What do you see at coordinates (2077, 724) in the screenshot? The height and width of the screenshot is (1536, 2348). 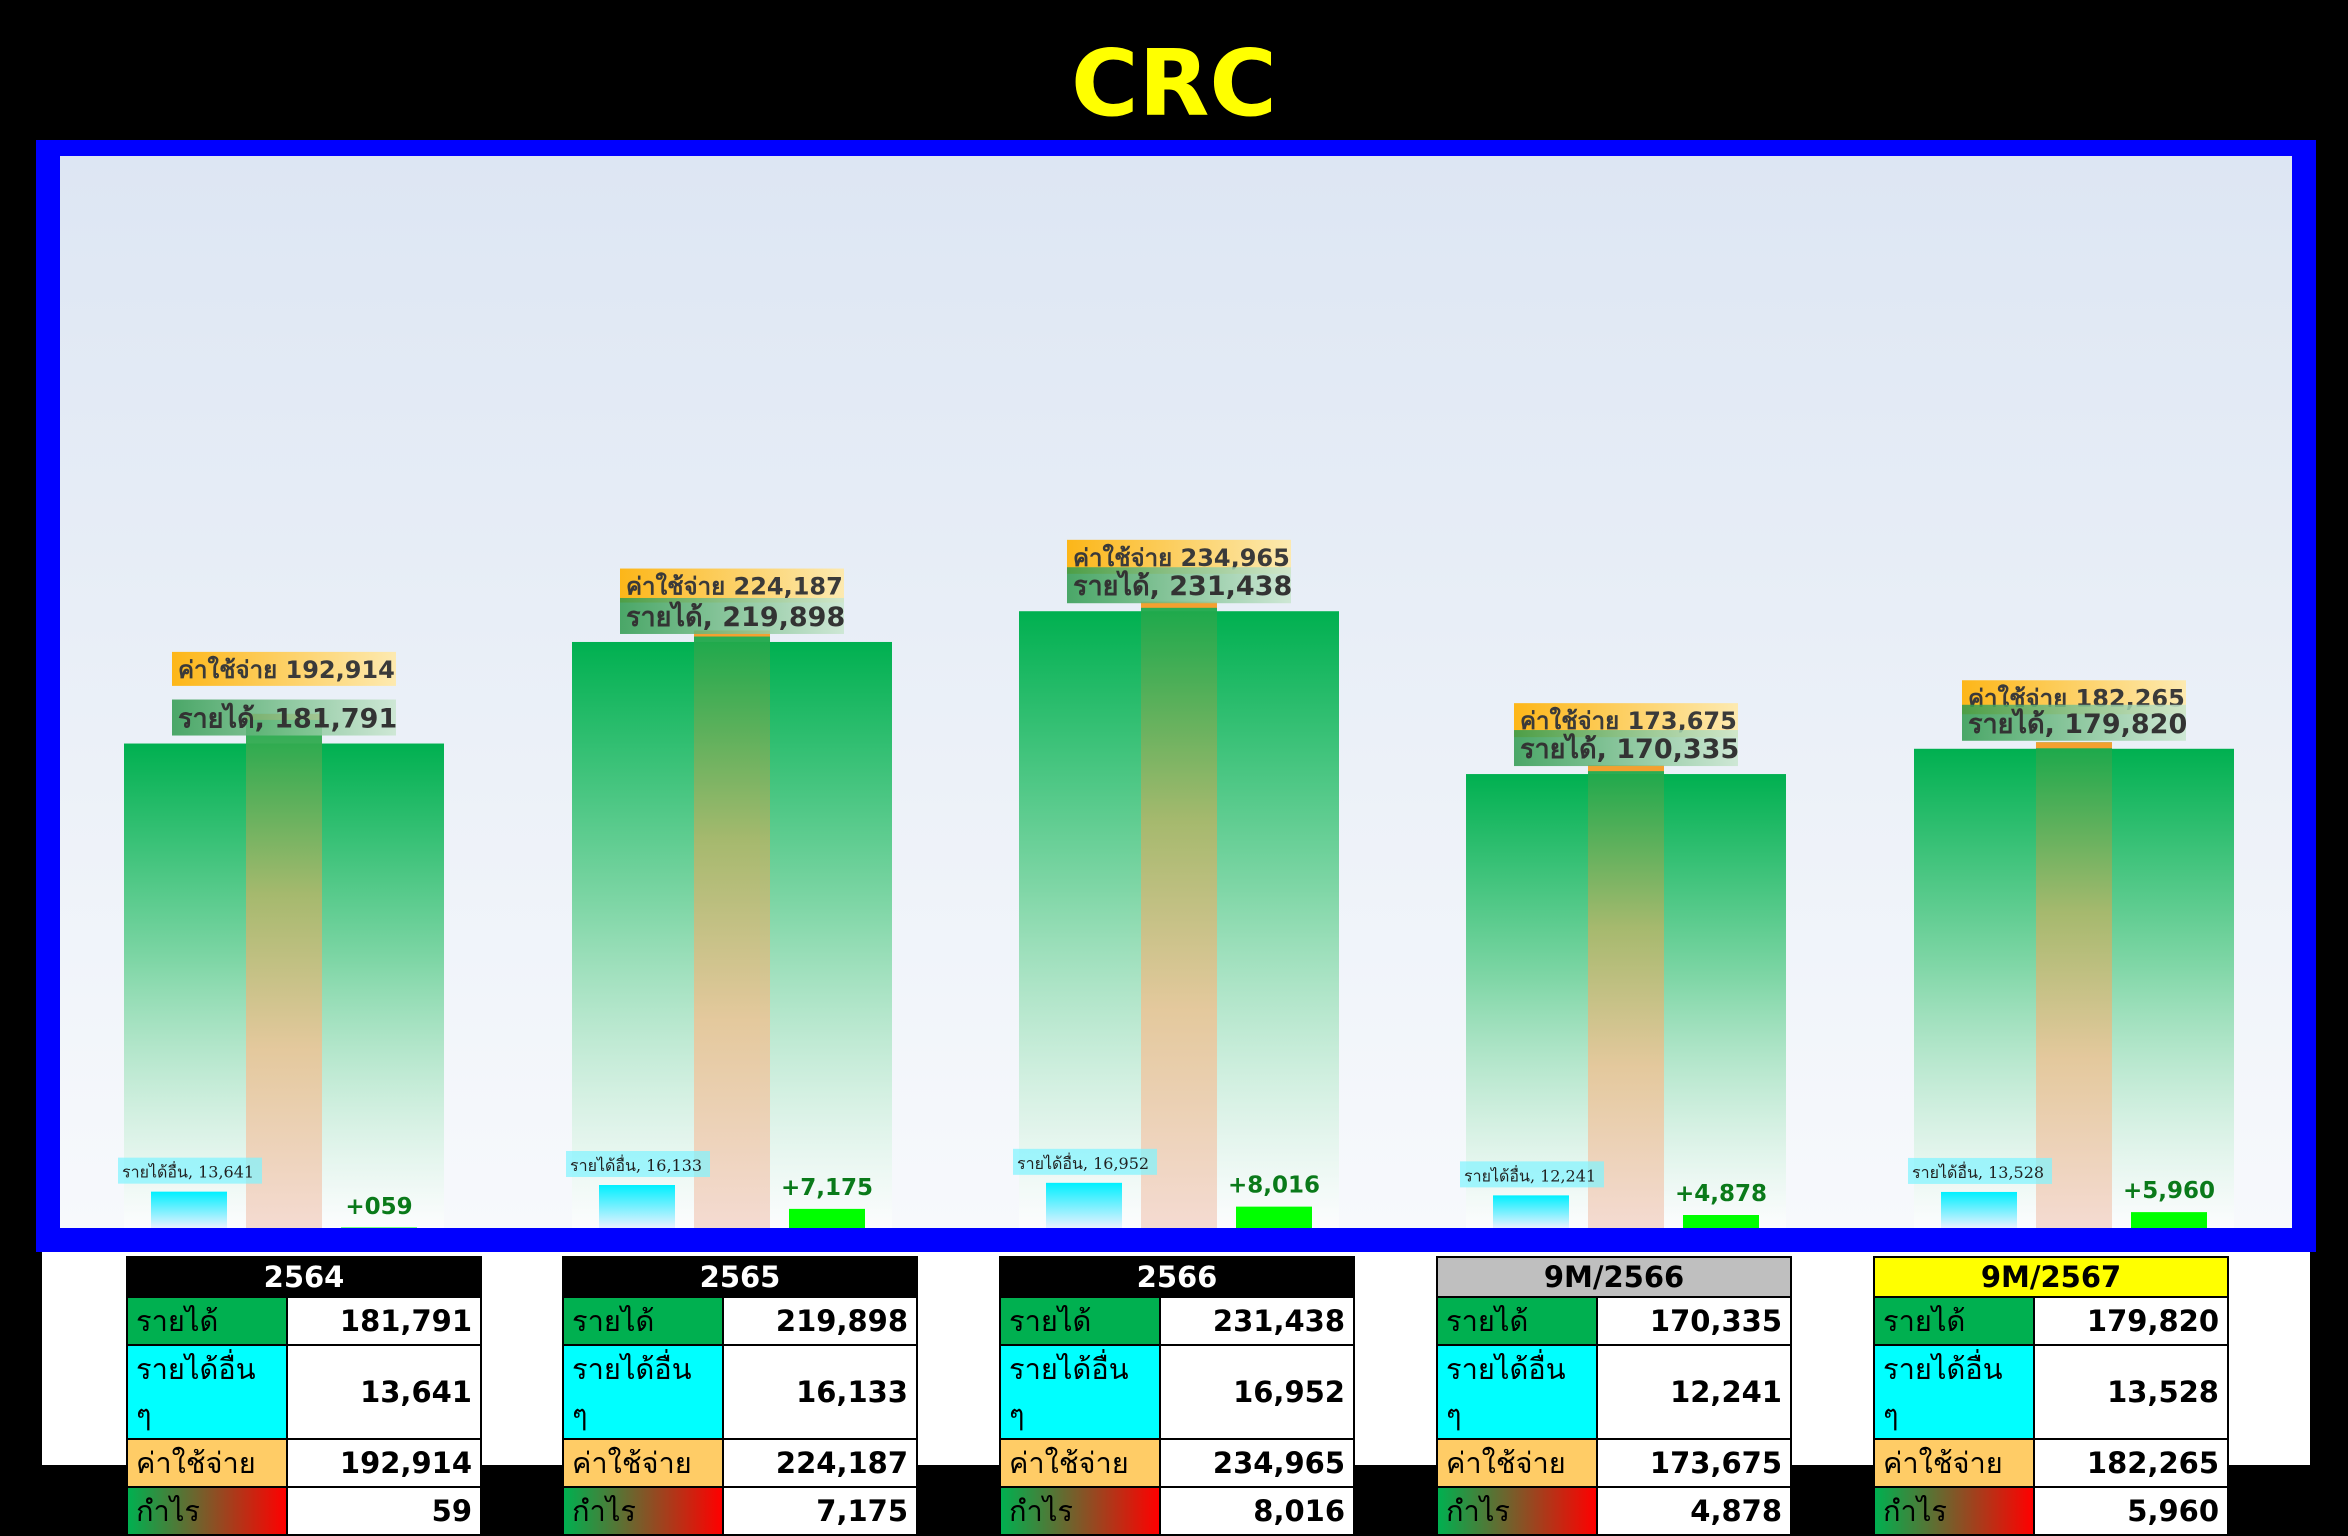 I see `revenue-data-label: รายได้, 179,820` at bounding box center [2077, 724].